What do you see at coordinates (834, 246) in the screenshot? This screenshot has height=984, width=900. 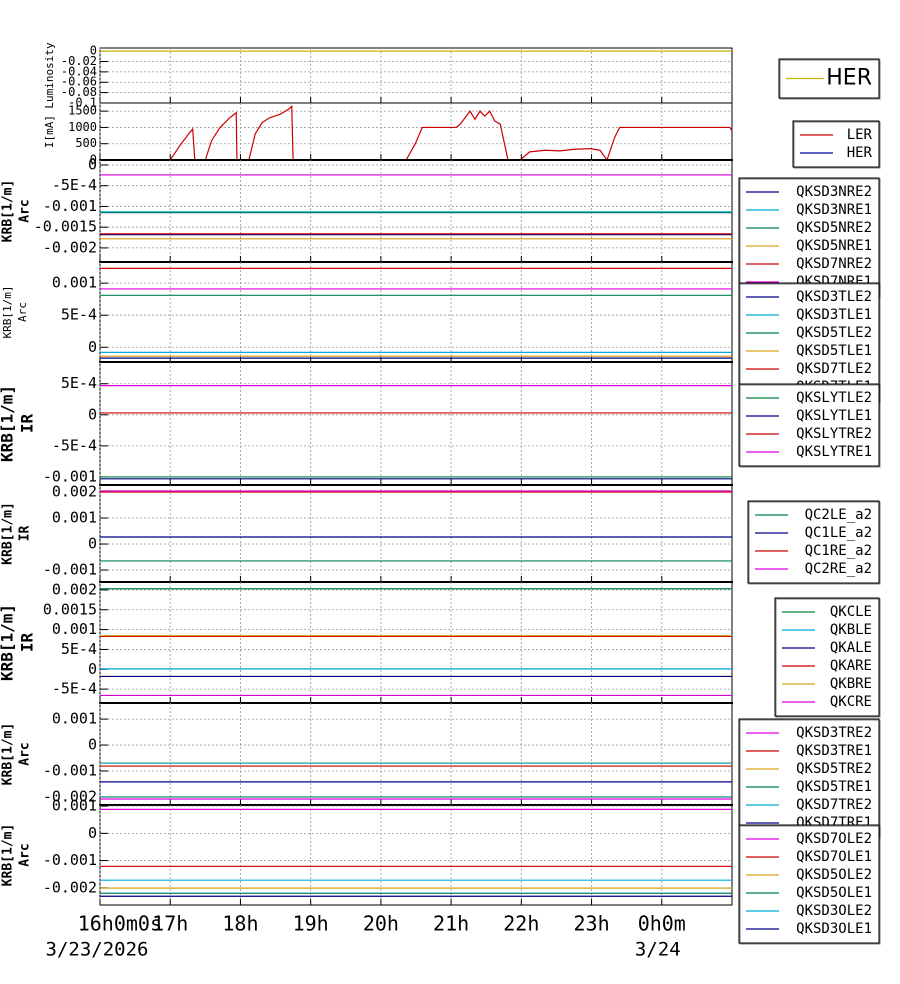 I see `legend-label: QKSD5NRE1` at bounding box center [834, 246].